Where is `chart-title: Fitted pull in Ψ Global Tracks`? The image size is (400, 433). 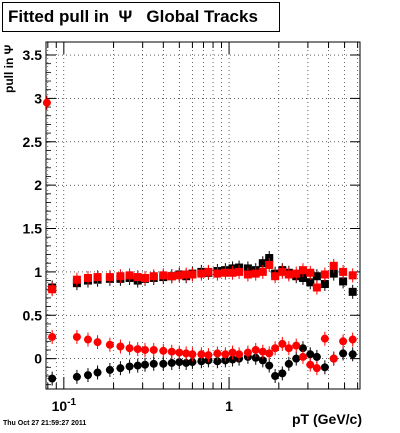 chart-title: Fitted pull in Ψ Global Tracks is located at coordinates (141, 17).